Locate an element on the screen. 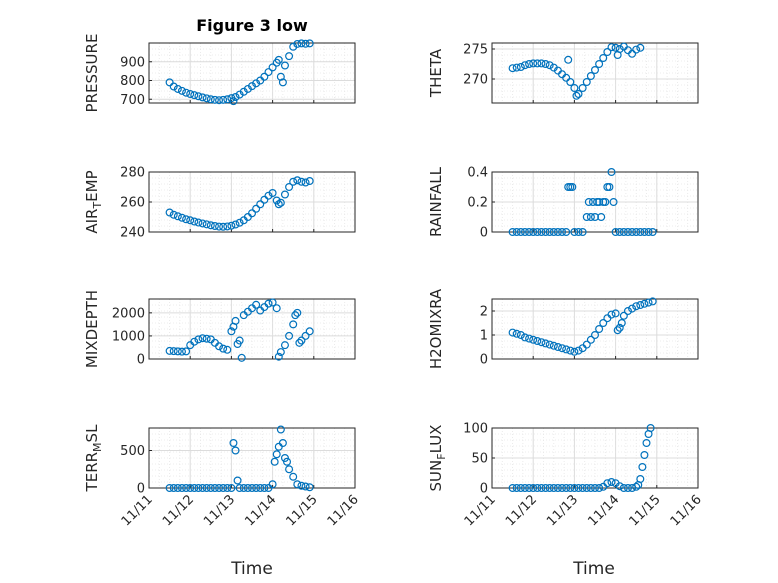 This screenshot has height=583, width=778. x-axis-label-right: Time is located at coordinates (593, 569).